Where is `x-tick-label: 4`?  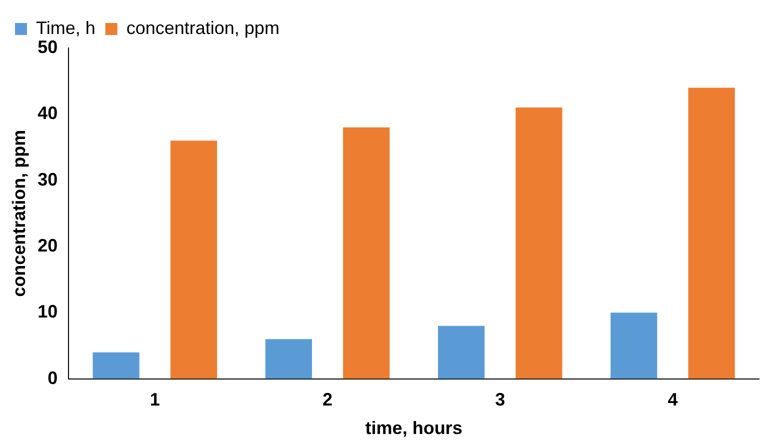 x-tick-label: 4 is located at coordinates (673, 400).